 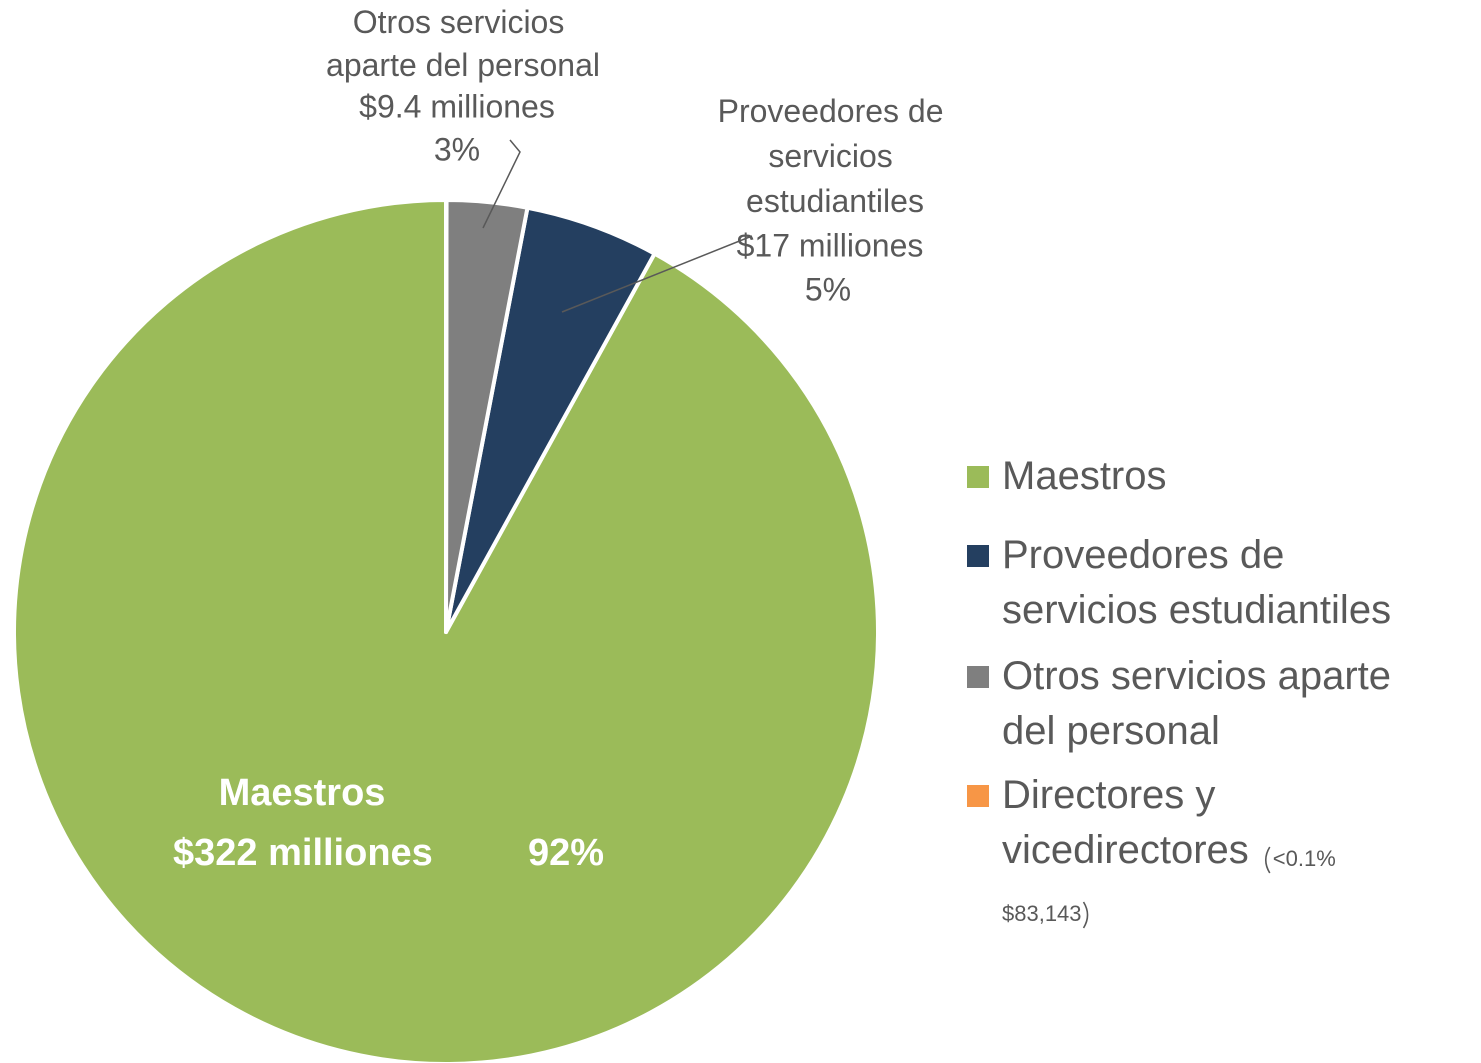 I want to click on data-label-name: Otros servicios aparte del personal, so click(x=463, y=43).